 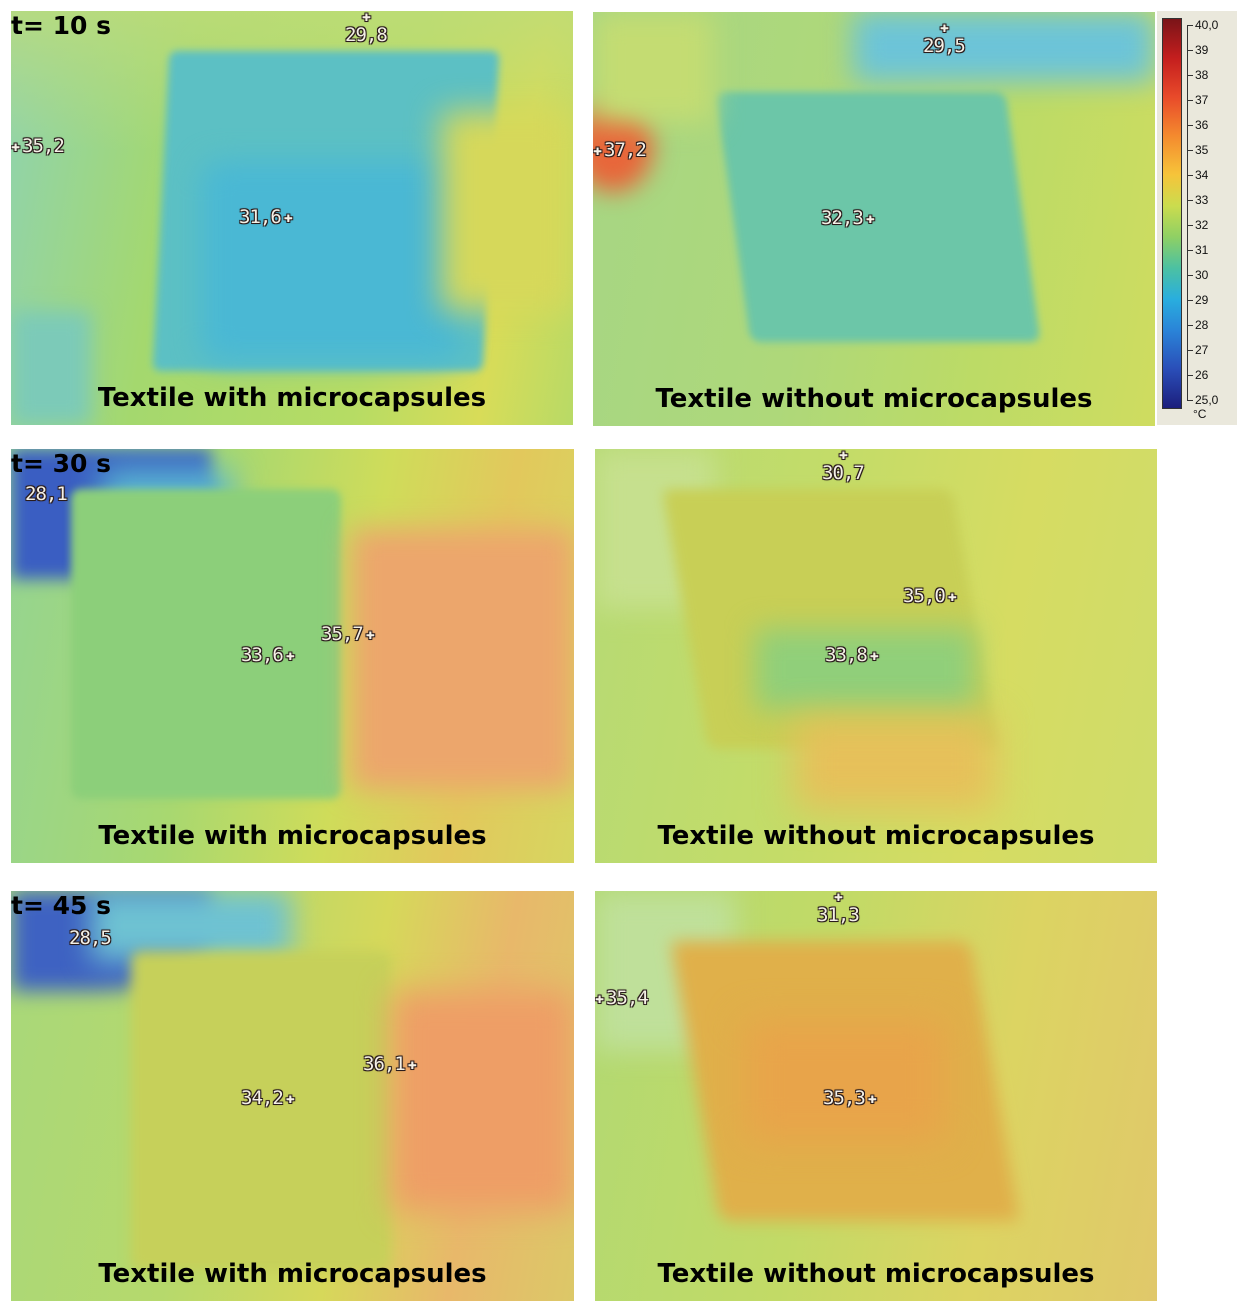 What do you see at coordinates (1202, 400) in the screenshot?
I see `scale-tick-label: 25,0` at bounding box center [1202, 400].